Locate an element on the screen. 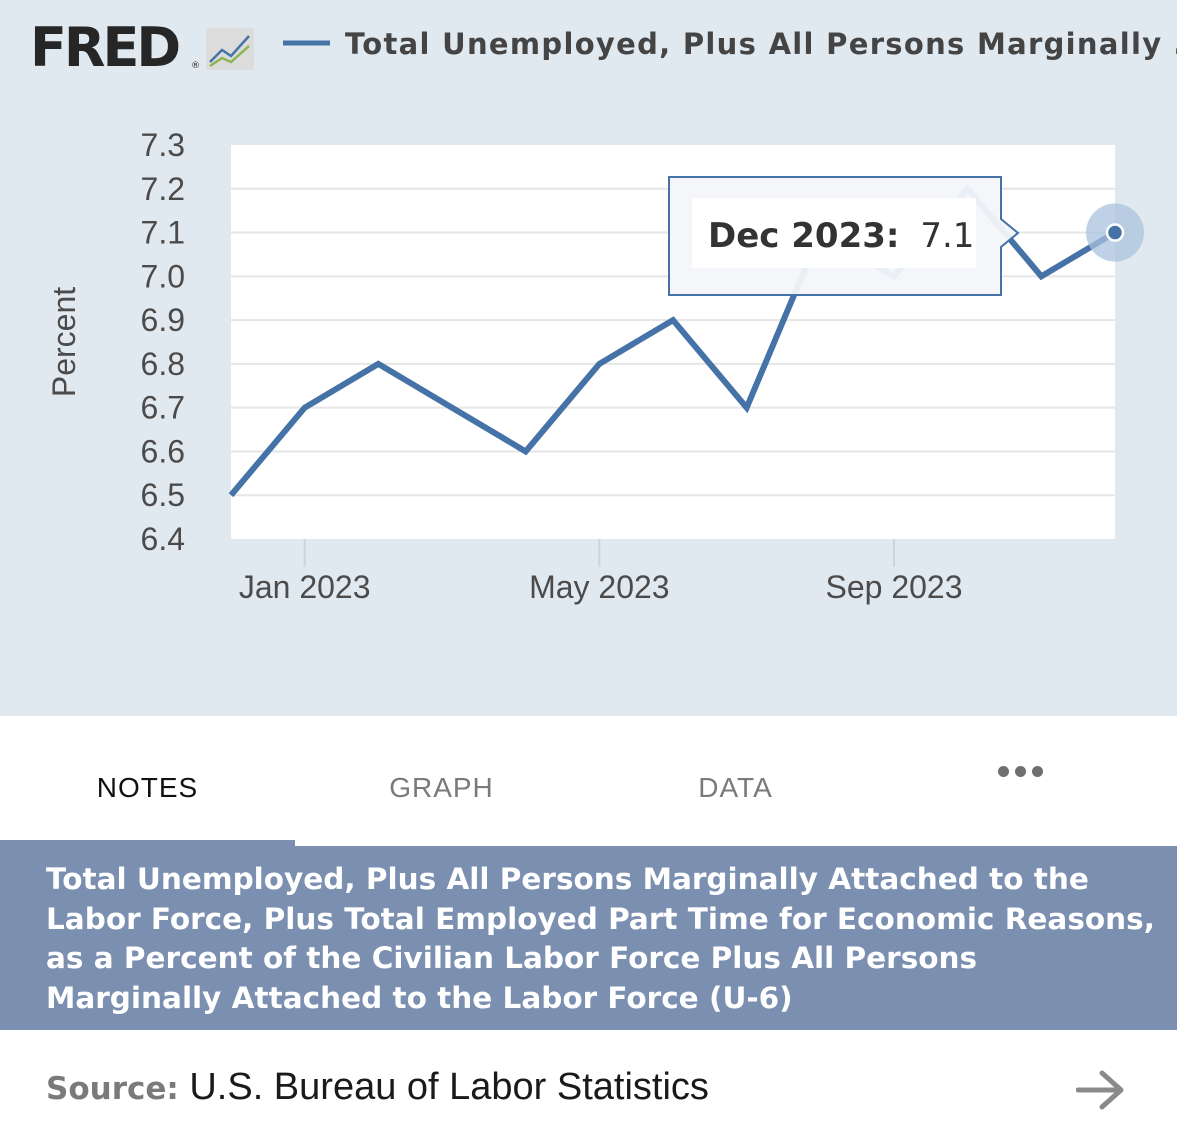 The image size is (1177, 1138). source-line: Source: U.S. Bureau of Labor Statistics is located at coordinates (377, 1087).